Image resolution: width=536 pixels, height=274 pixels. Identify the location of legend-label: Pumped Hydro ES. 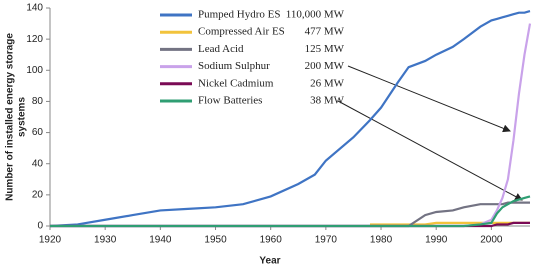
(239, 15).